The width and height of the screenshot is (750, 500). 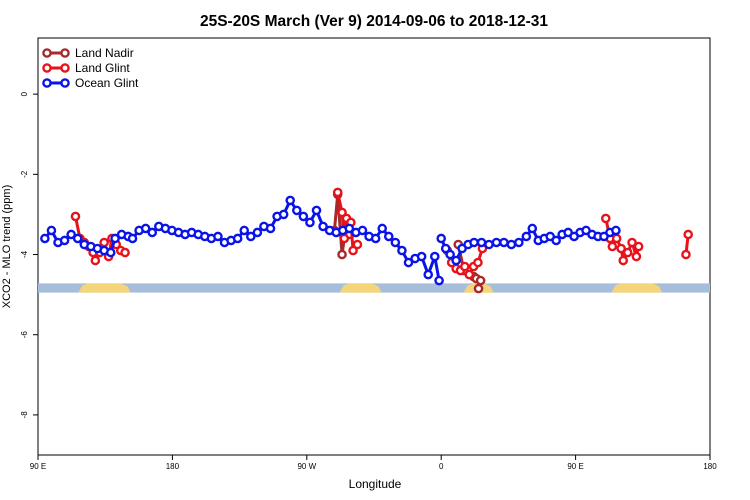 I want to click on y-axis-label: XCO2 - MLO trend (ppm), so click(x=7, y=246).